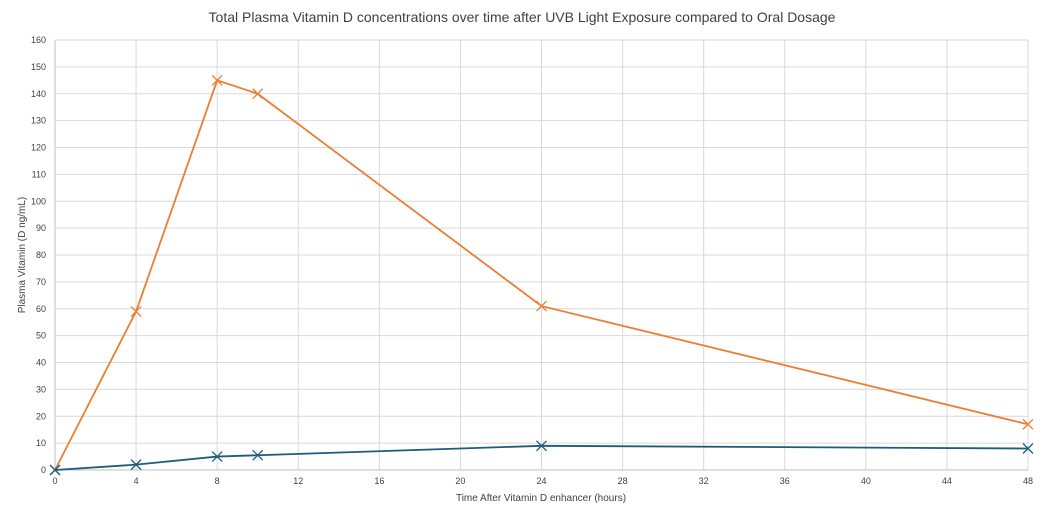 Image resolution: width=1044 pixels, height=515 pixels. What do you see at coordinates (298, 481) in the screenshot?
I see `x-tick-label: 12` at bounding box center [298, 481].